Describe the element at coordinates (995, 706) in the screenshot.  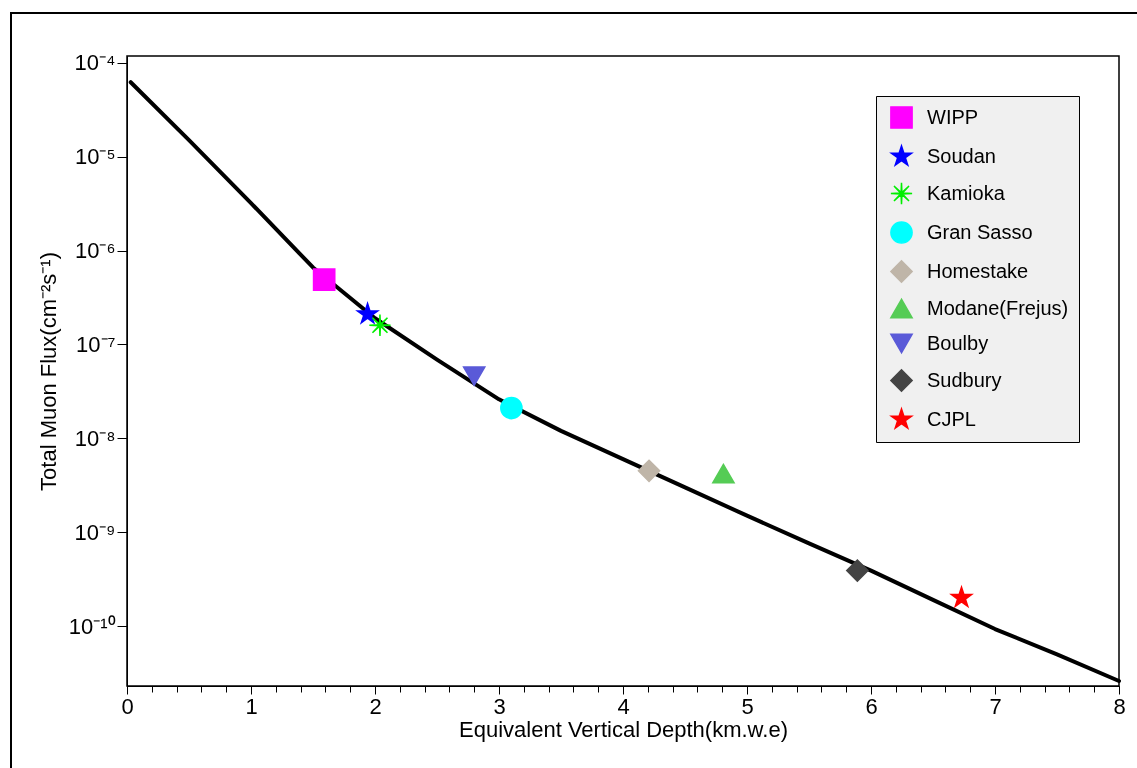
I see `x-tick-label: 7` at that location.